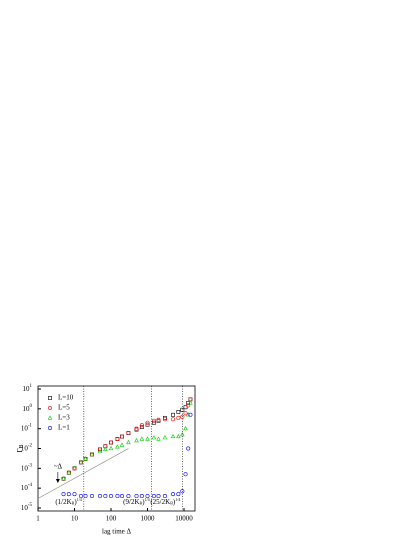 This screenshot has width=415, height=537. Describe the element at coordinates (30, 465) in the screenshot. I see `y-tick-exp: -3` at that location.